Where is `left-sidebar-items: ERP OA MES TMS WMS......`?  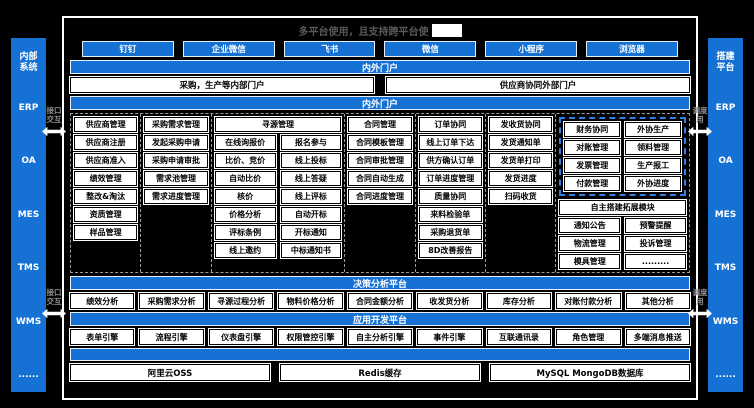 left-sidebar-items: ERP OA MES TMS WMS...... is located at coordinates (28, 228).